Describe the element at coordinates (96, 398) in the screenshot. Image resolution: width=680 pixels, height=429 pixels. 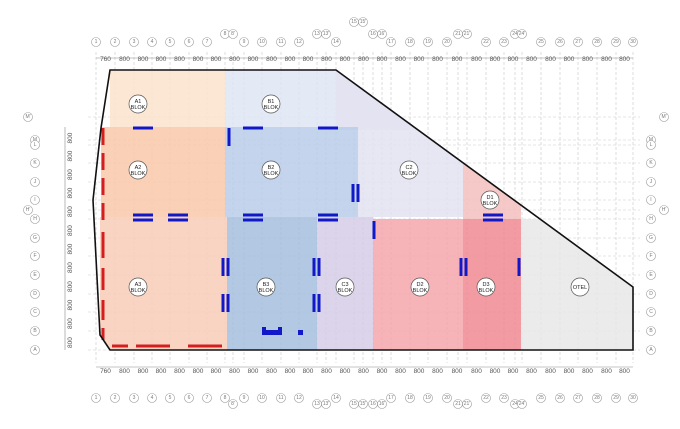
I see `grid-bubble-bottom-label: 1` at that location.